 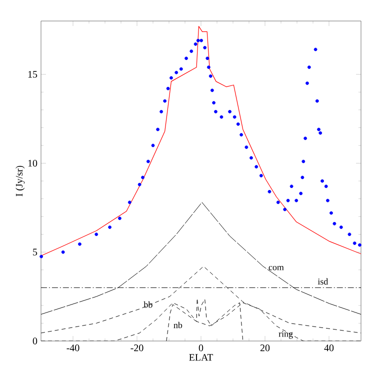 What do you see at coordinates (329, 348) in the screenshot?
I see `x-tick-label: 40` at bounding box center [329, 348].